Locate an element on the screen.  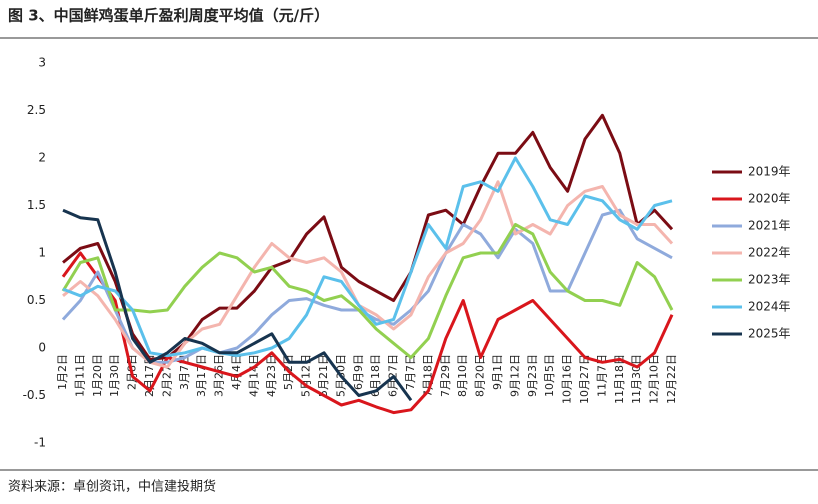
legend-label: 2025年 is located at coordinates (769, 334).